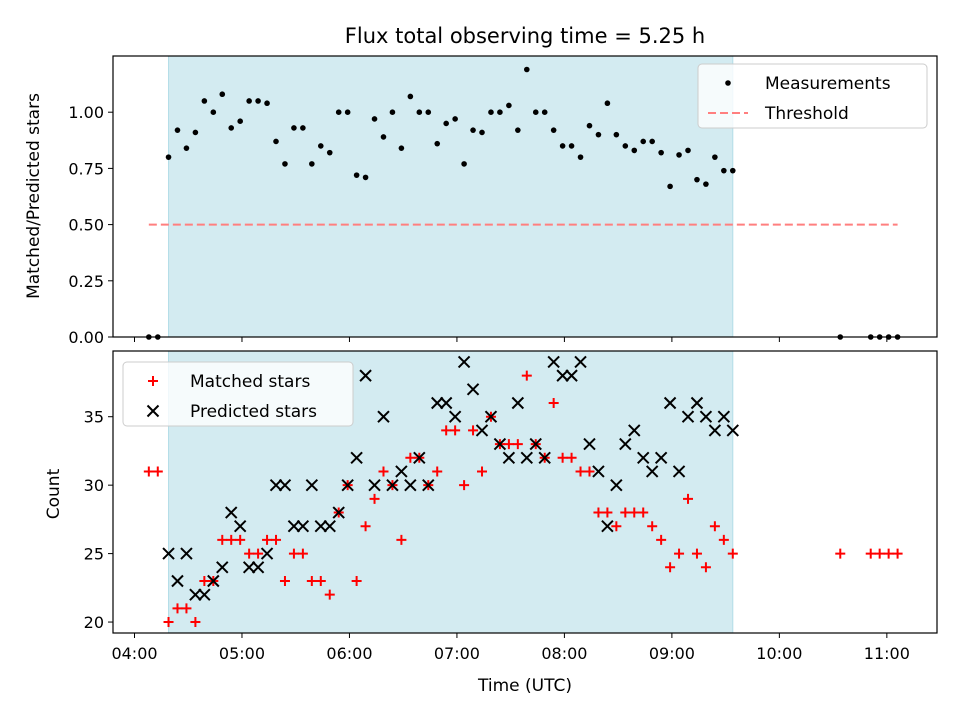 The width and height of the screenshot is (960, 720). What do you see at coordinates (86, 112) in the screenshot?
I see `y-tick-label: 1.00` at bounding box center [86, 112].